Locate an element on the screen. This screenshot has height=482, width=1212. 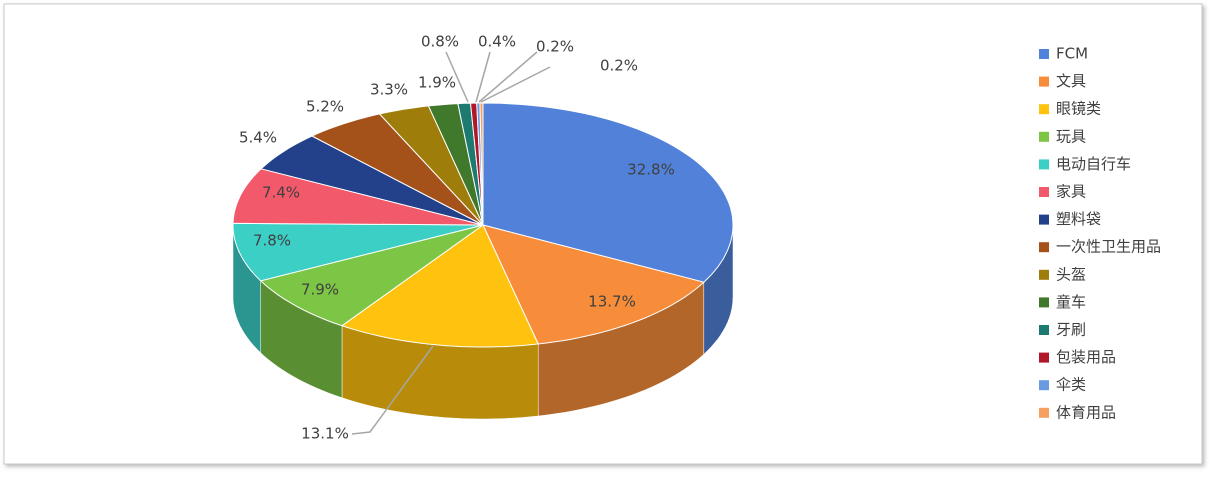
data-label: 0.4% is located at coordinates (497, 42).